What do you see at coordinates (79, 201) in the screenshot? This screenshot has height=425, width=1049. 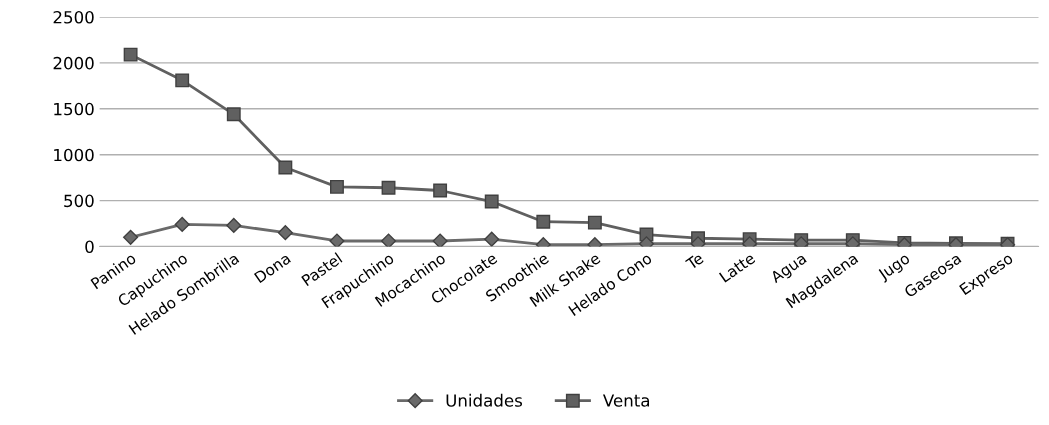 I see `y-tick-label: 500` at bounding box center [79, 201].